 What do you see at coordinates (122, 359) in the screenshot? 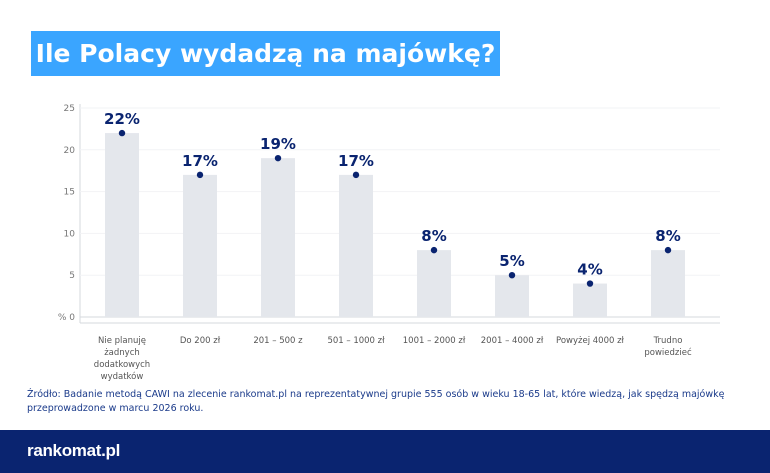
I see `x-tick-label: Nie planuję żadnych dodatkowych wydatków` at bounding box center [122, 359].